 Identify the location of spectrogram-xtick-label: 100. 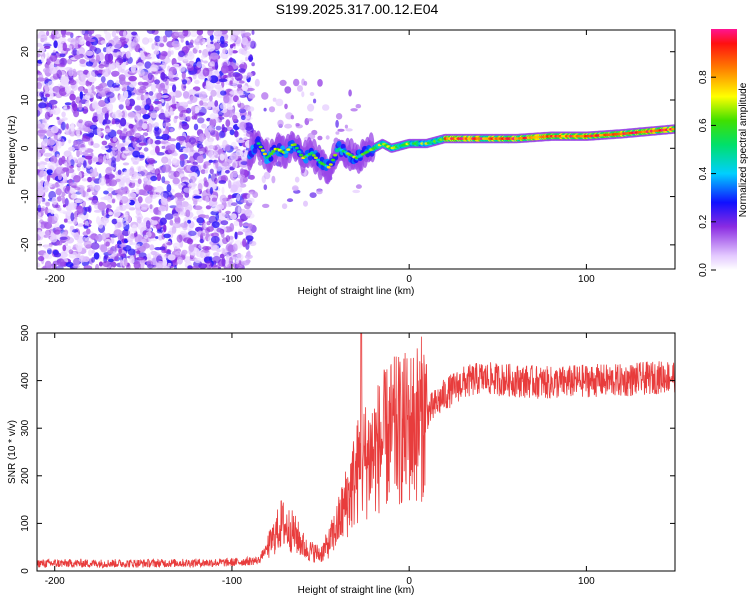
(586, 279).